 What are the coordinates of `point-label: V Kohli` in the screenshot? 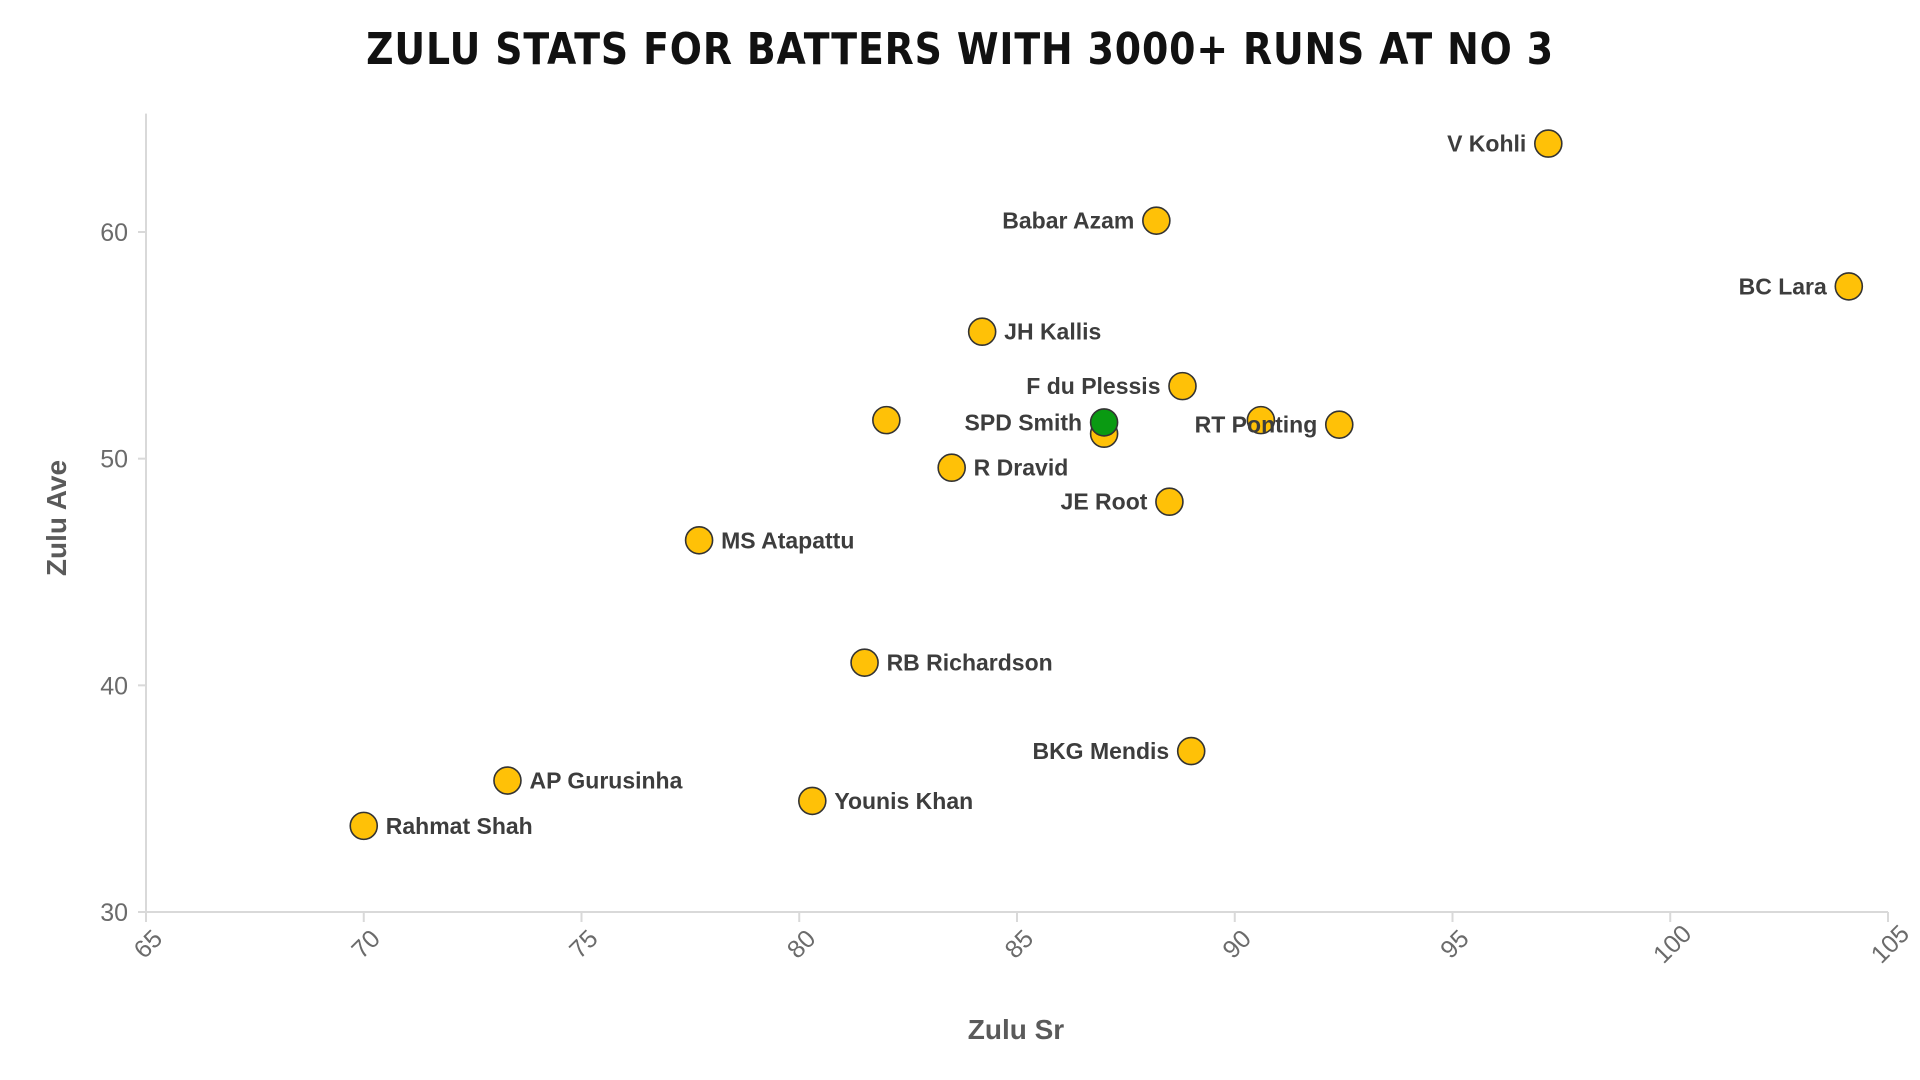 It's located at (1486, 144).